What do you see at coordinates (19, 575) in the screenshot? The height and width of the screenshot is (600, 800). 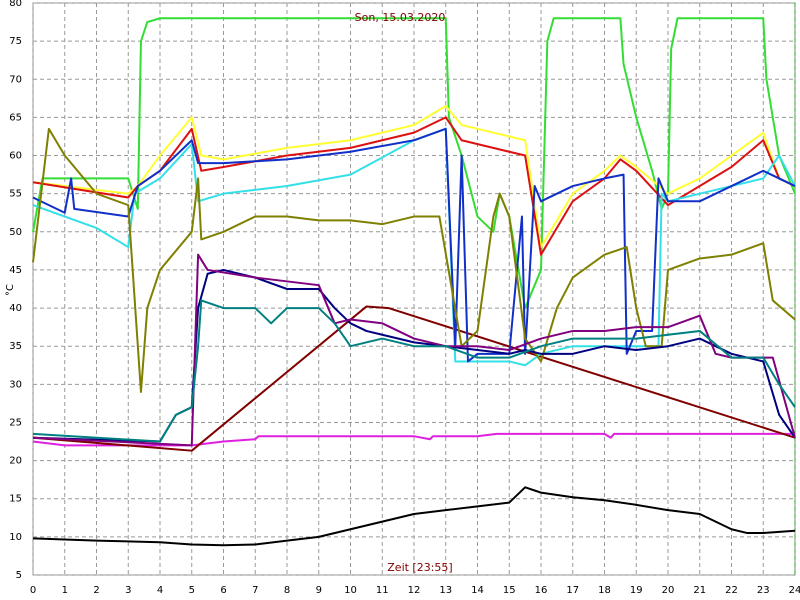 I see `y-tick-label: 5` at bounding box center [19, 575].